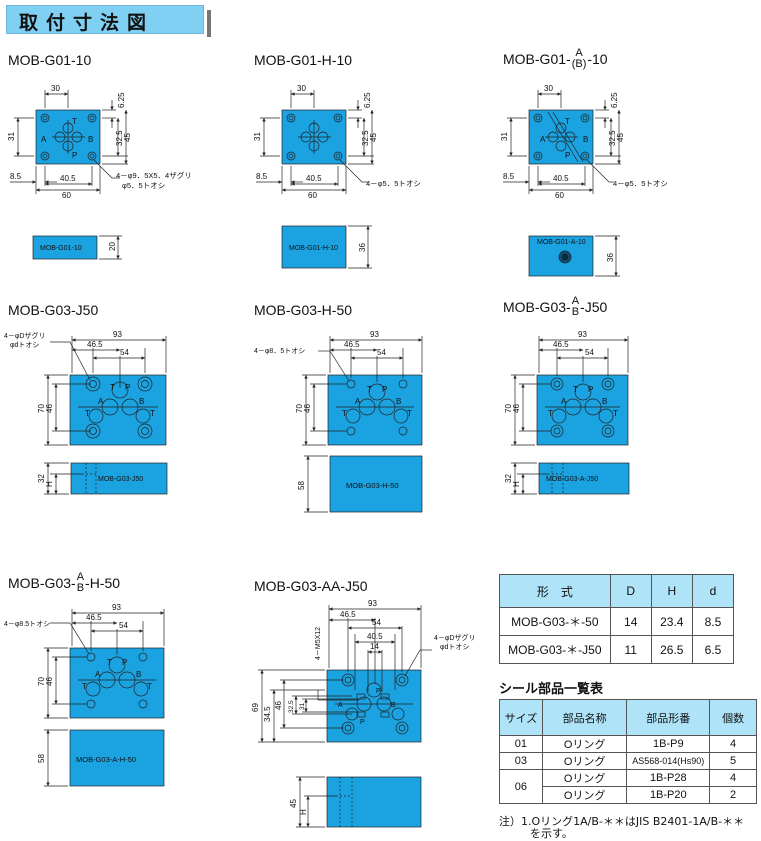 The image size is (761, 841). What do you see at coordinates (303, 310) in the screenshot?
I see `title-mob-g03-h-50: MOB-G03-H-50` at bounding box center [303, 310].